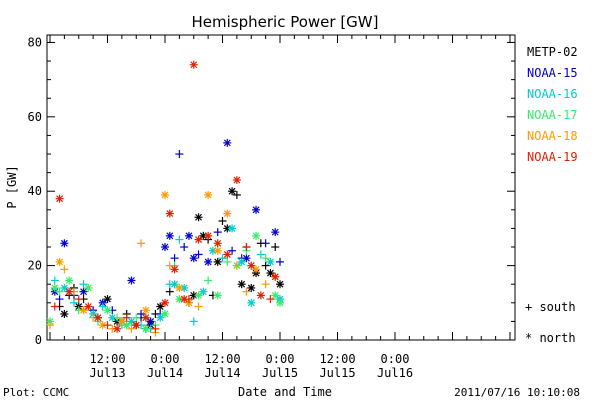 The image size is (600, 400). I want to click on y-tick-label: 60, so click(35, 117).